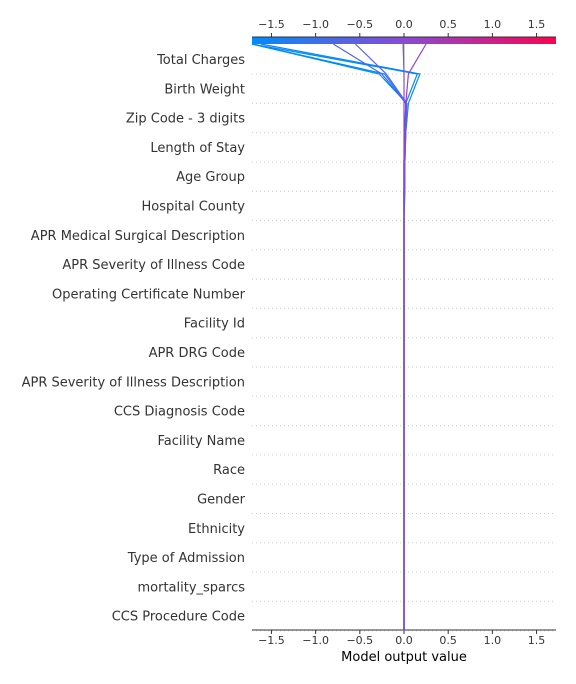 This screenshot has height=684, width=576. What do you see at coordinates (404, 40) in the screenshot?
I see `colorbar` at bounding box center [404, 40].